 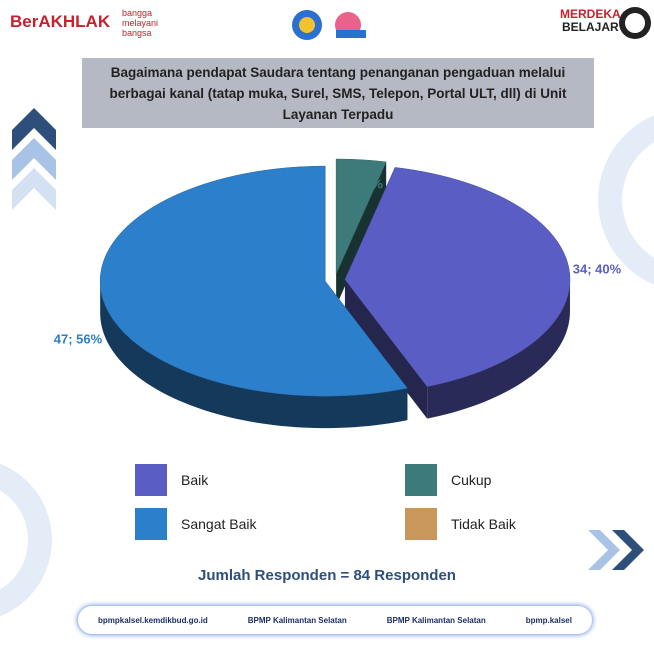 What do you see at coordinates (270, 524) in the screenshot?
I see `legend-item: Sangat Baik` at bounding box center [270, 524].